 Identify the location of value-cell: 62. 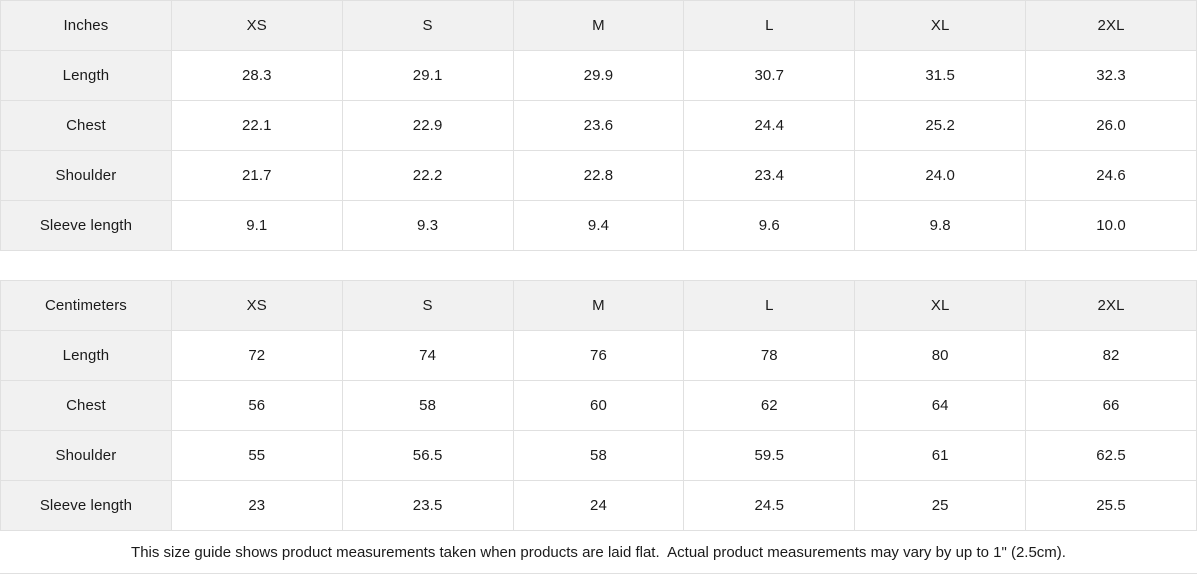
(769, 405).